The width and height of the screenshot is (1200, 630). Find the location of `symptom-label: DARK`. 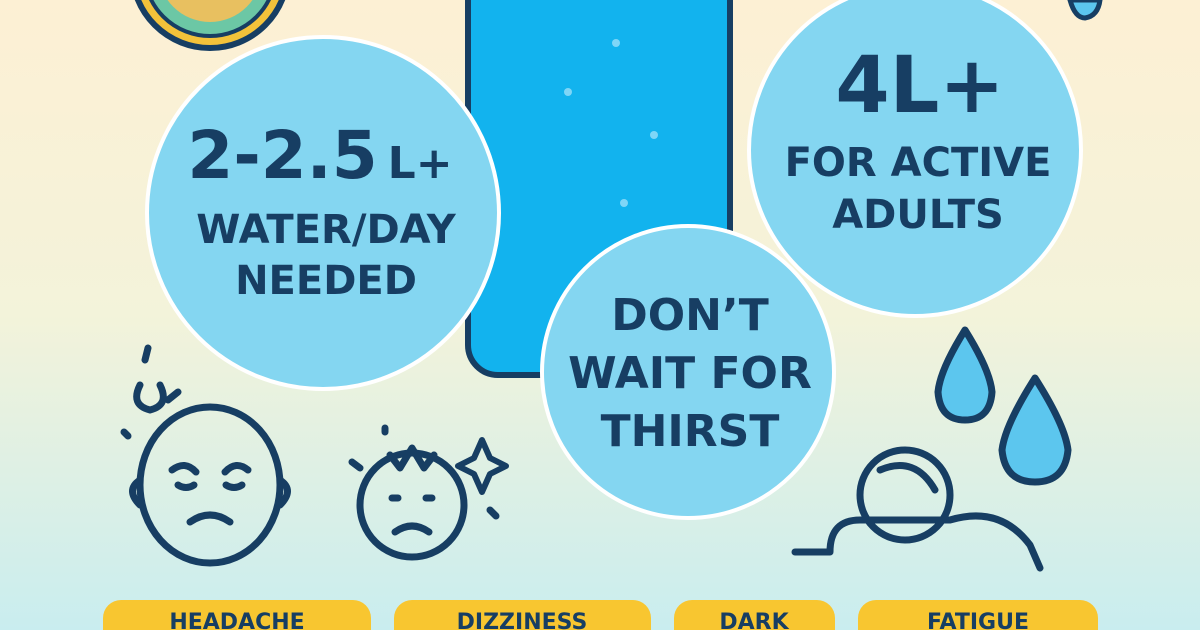

symptom-label: DARK is located at coordinates (754, 620).